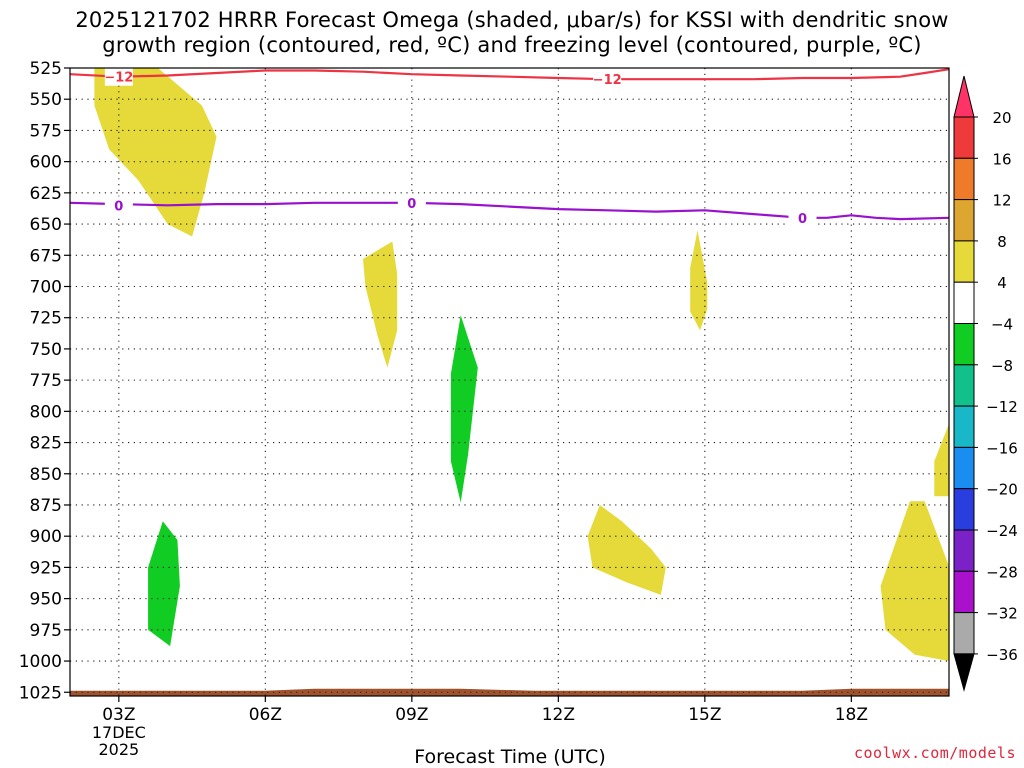 This screenshot has height=768, width=1024. I want to click on colorbar-label: −12, so click(1002, 407).